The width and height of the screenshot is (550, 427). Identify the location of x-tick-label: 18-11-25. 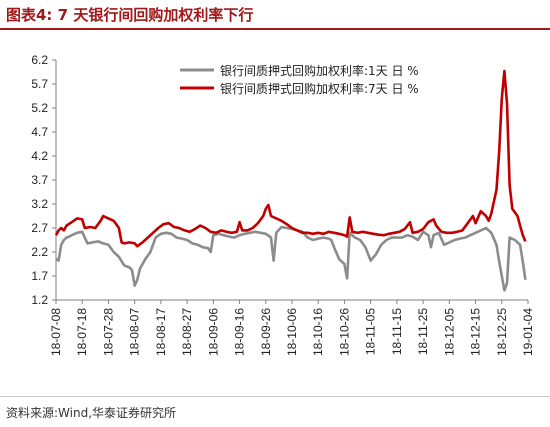
(423, 331).